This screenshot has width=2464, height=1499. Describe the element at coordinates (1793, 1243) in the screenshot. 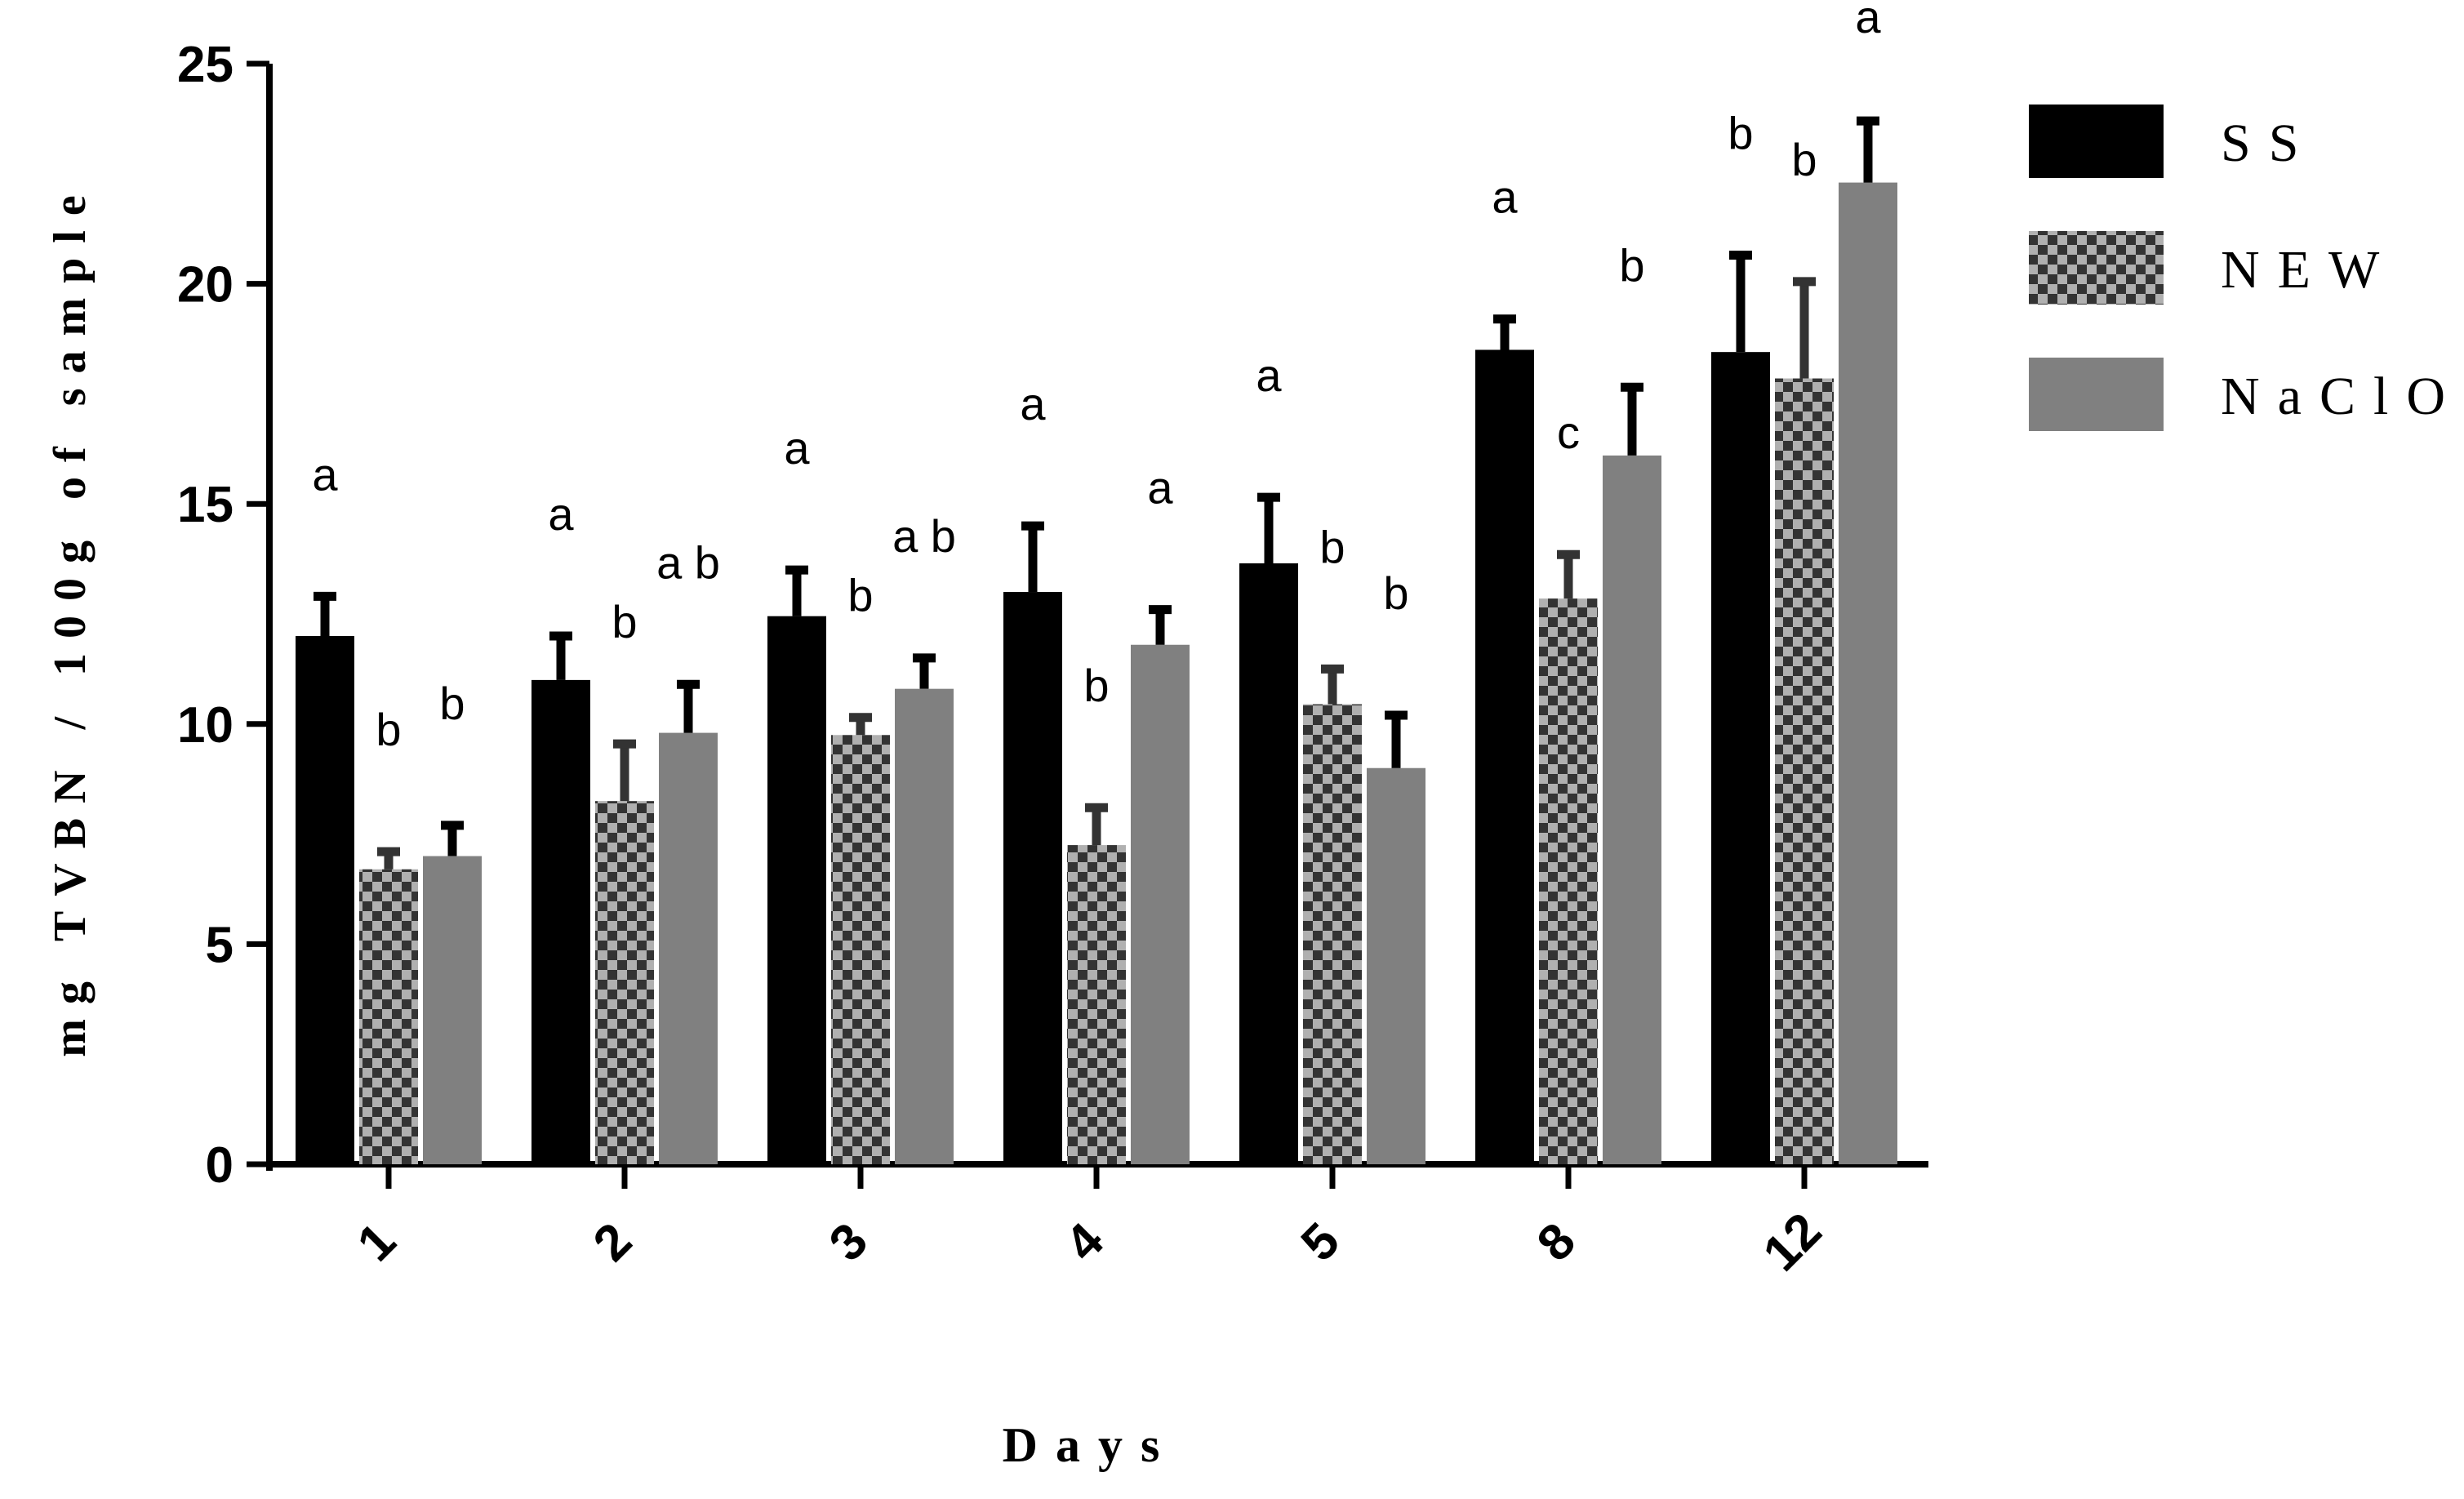

I see `x-tick-label: 12` at that location.